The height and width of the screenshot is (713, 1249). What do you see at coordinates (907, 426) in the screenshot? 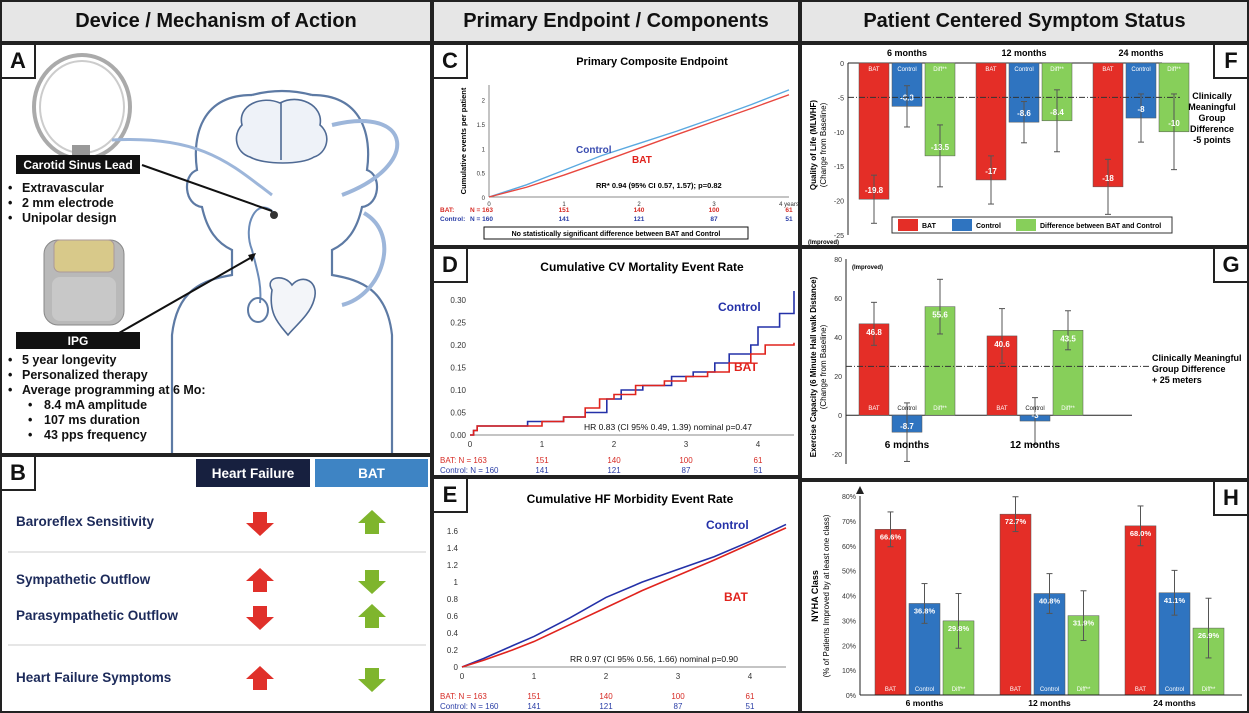
I see `bar-value-label: -8.7` at bounding box center [907, 426].